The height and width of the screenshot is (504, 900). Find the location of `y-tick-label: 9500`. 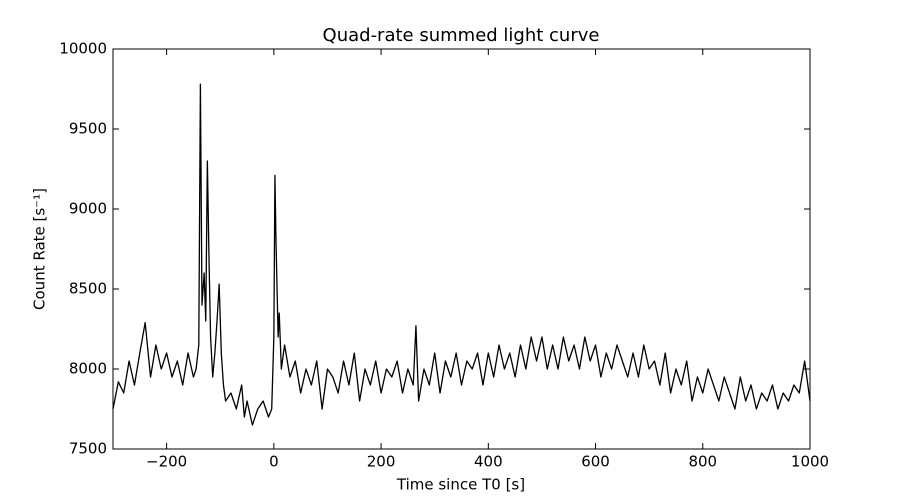

y-tick-label: 9500 is located at coordinates (88, 129).